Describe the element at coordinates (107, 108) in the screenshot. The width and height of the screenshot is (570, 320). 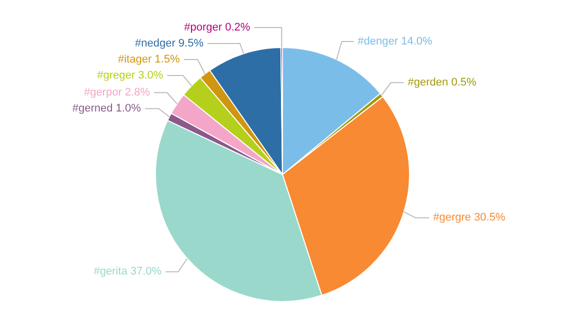
I see `slice-label: #gerned 1.0%` at that location.